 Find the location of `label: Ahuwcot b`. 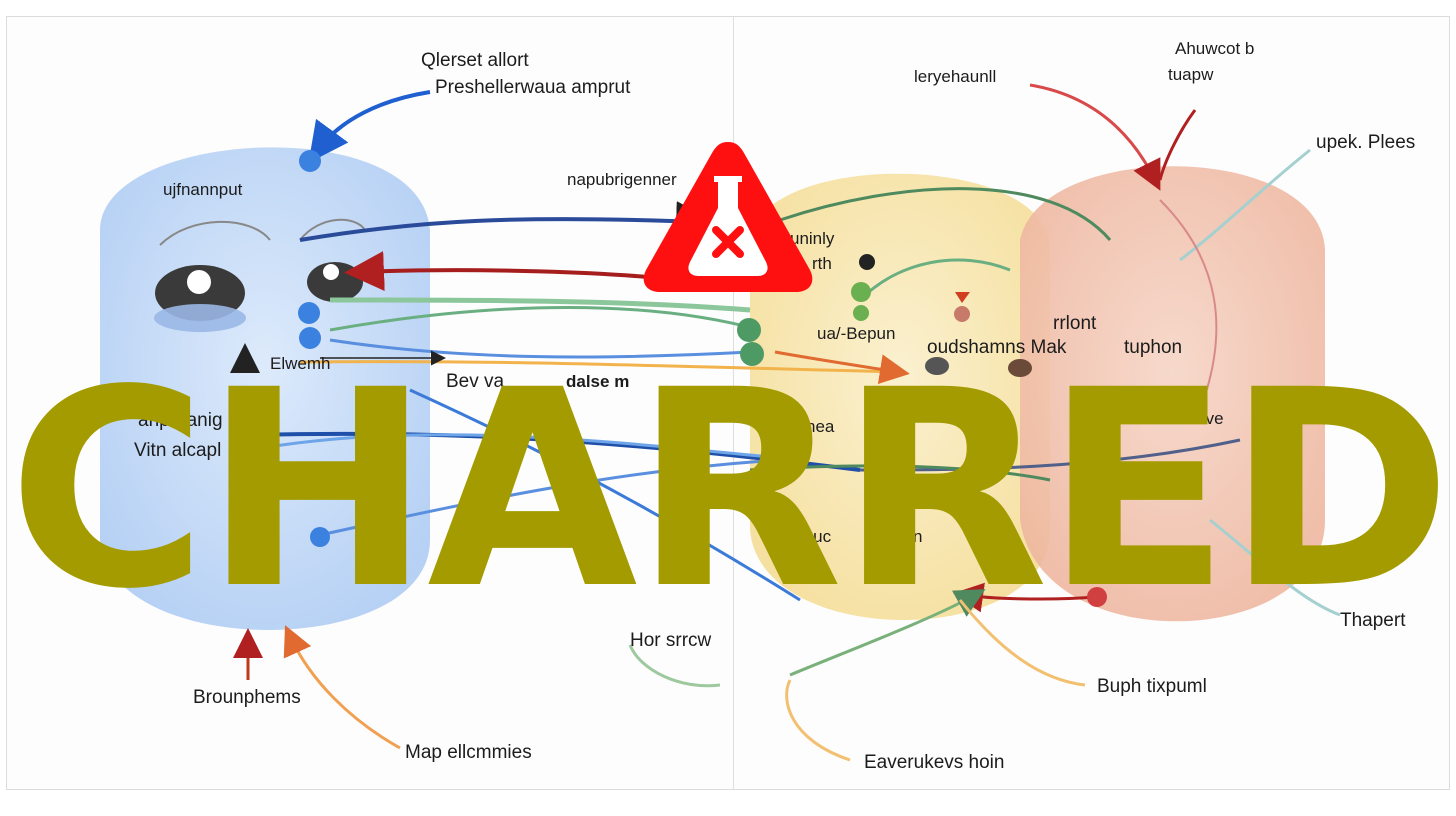

label: Ahuwcot b is located at coordinates (1215, 48).